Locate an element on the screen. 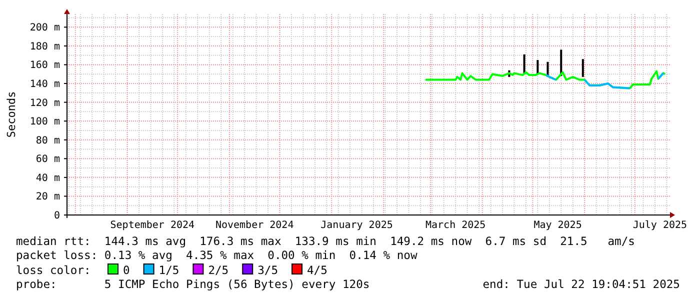 The image size is (697, 297). y-tick-label: 140 m is located at coordinates (45, 84).